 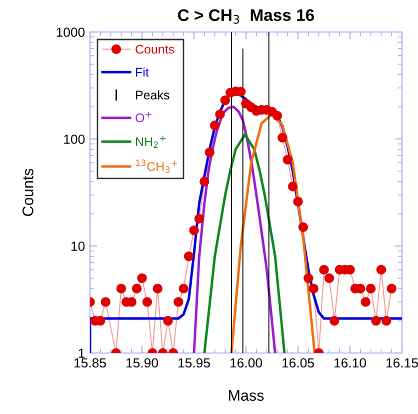 What do you see at coordinates (142, 72) in the screenshot?
I see `legend-label: Fit` at bounding box center [142, 72].